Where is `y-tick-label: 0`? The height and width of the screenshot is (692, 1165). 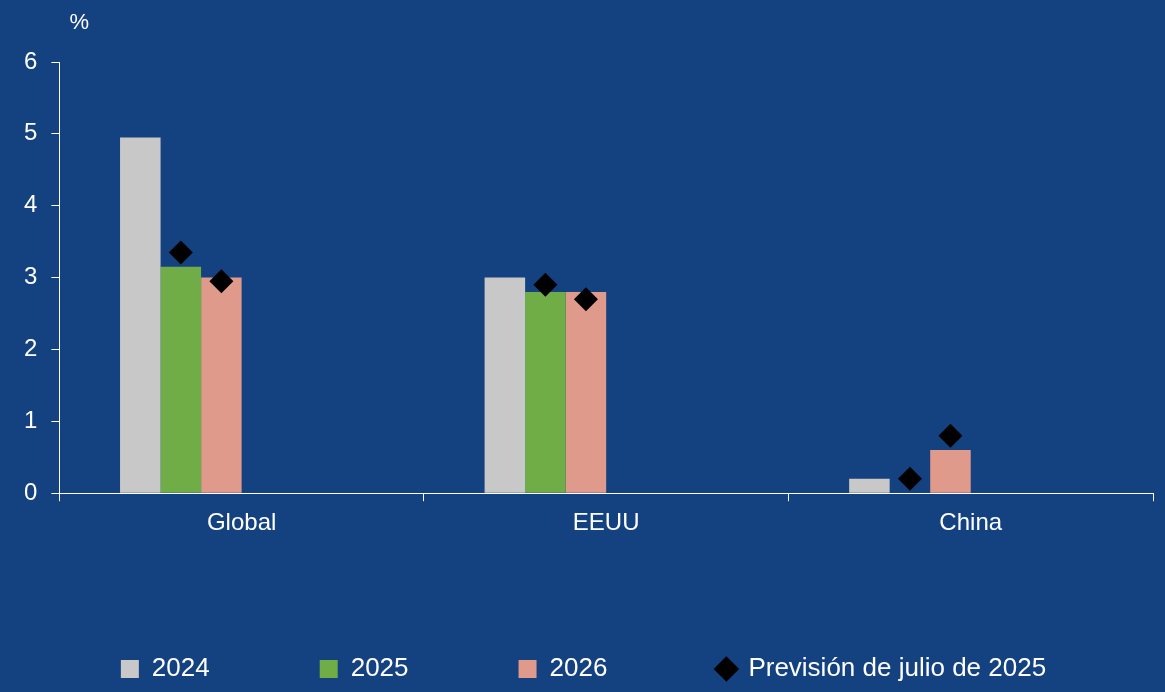 y-tick-label: 0 is located at coordinates (30, 491).